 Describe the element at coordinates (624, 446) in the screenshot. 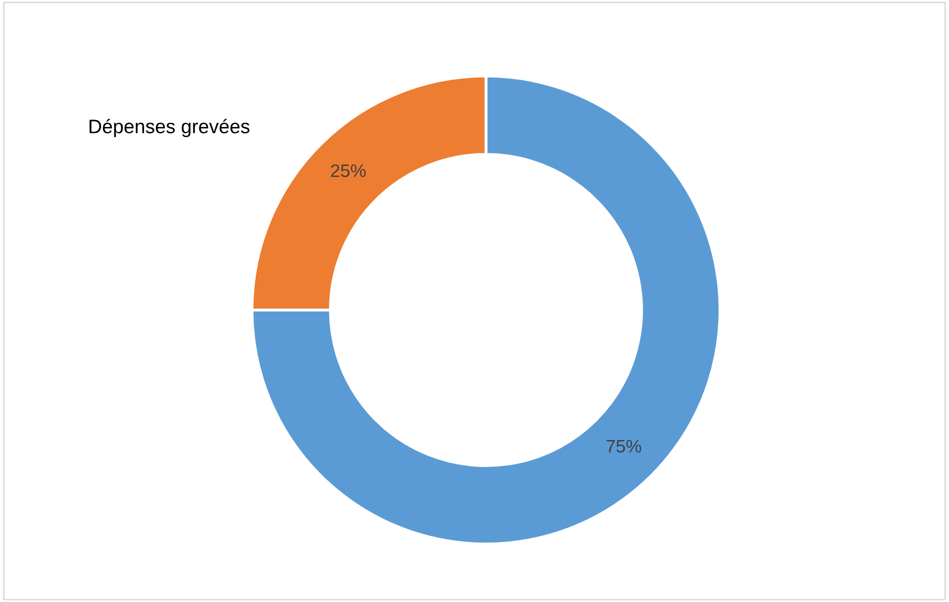

I see `data-label: 75%` at that location.